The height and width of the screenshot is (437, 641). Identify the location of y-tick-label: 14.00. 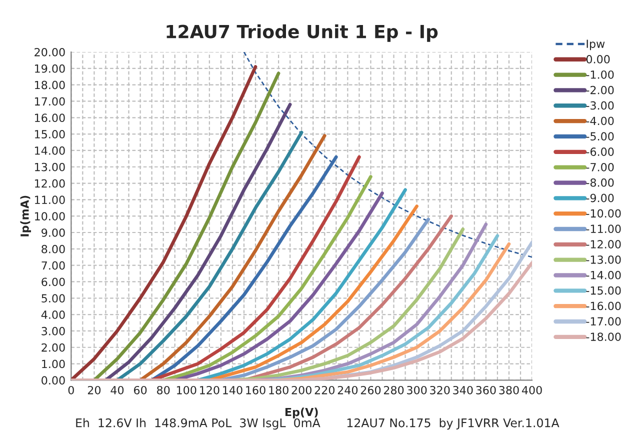
(50, 150).